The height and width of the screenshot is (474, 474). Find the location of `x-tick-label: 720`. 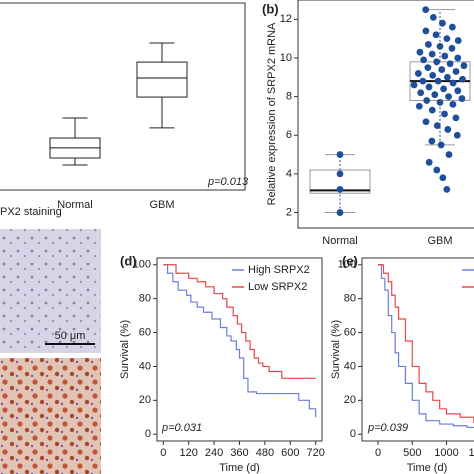

x-tick-label: 720 is located at coordinates (315, 453).